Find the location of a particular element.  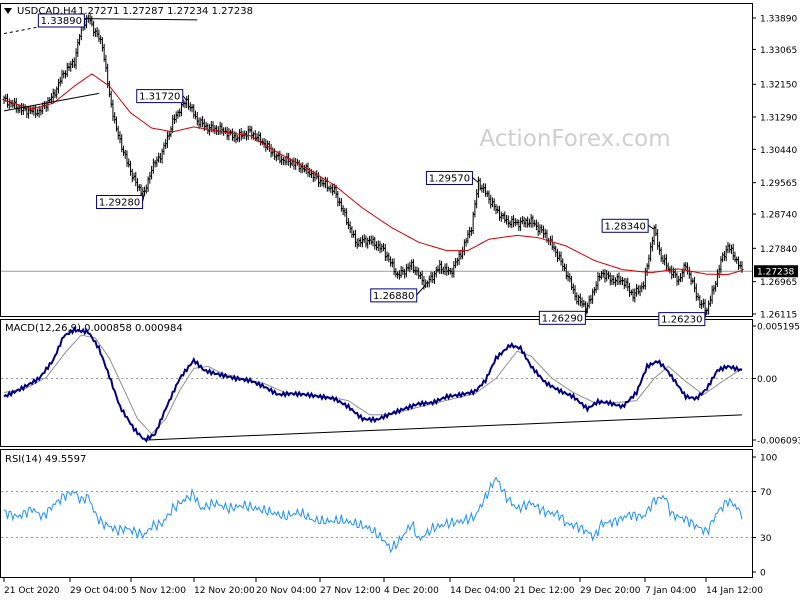

macd-axis-label: -0.006093 is located at coordinates (778, 442).